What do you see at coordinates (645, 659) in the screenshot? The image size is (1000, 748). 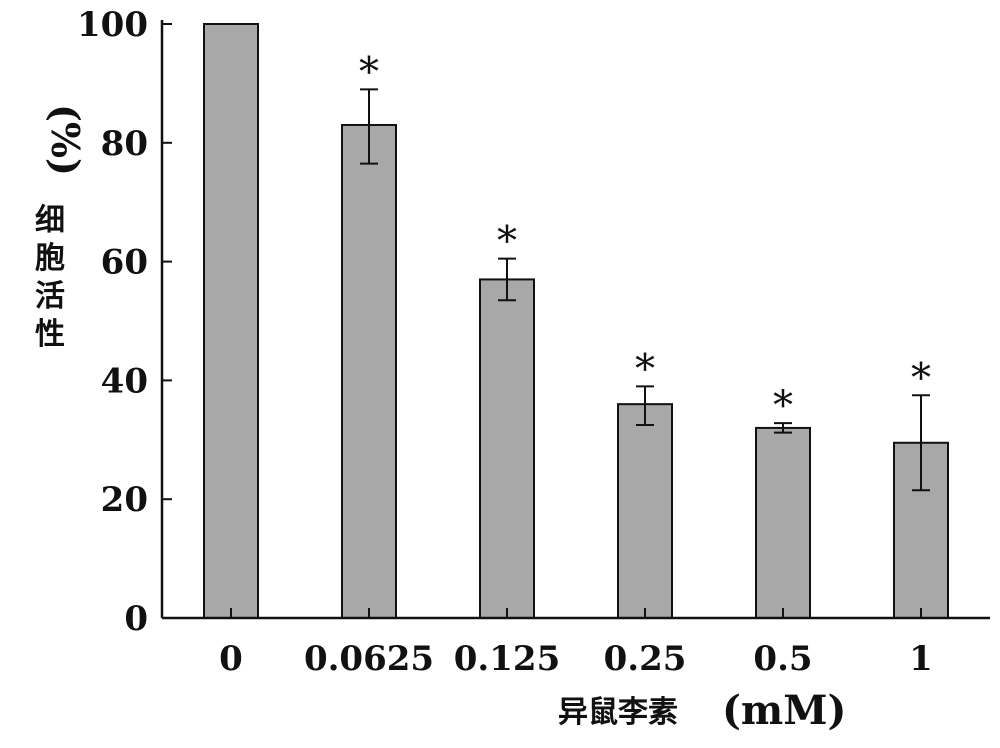 I see `x-tick-label: 0.25` at bounding box center [645, 659].